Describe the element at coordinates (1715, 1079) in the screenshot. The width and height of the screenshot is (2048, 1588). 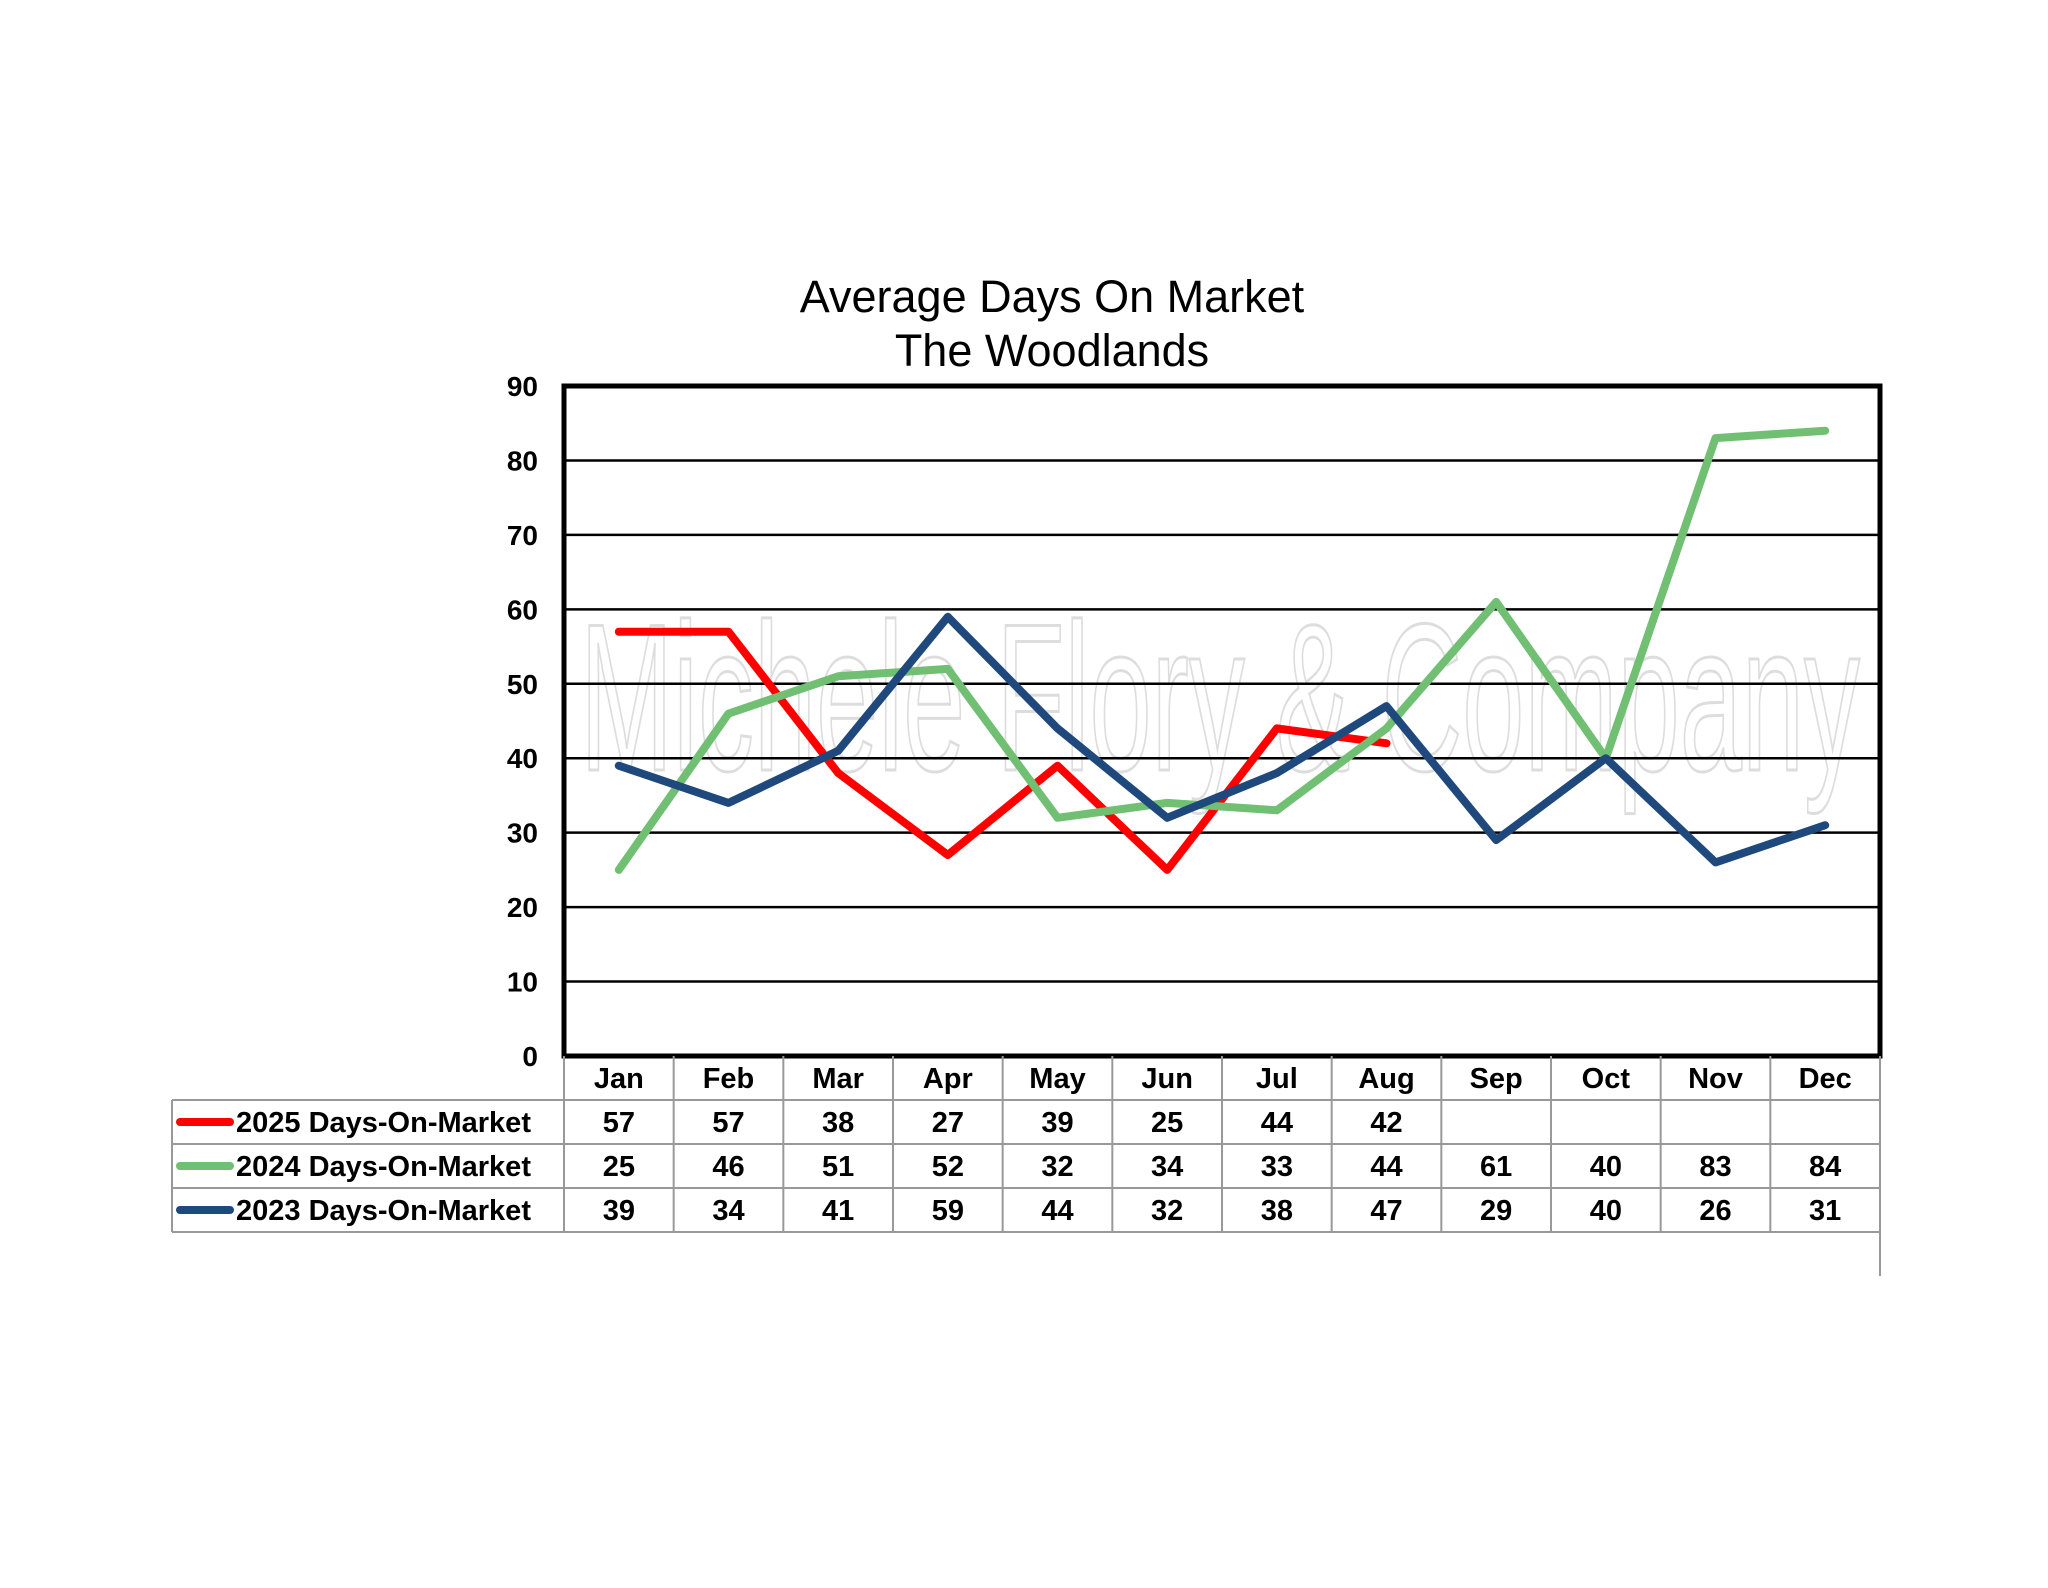
I see `x-tick-label: Nov` at that location.